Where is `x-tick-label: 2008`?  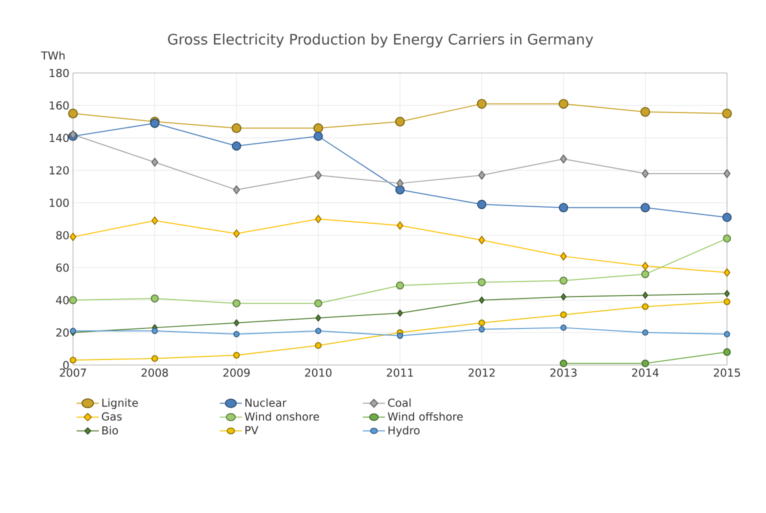 x-tick-label: 2008 is located at coordinates (155, 372).